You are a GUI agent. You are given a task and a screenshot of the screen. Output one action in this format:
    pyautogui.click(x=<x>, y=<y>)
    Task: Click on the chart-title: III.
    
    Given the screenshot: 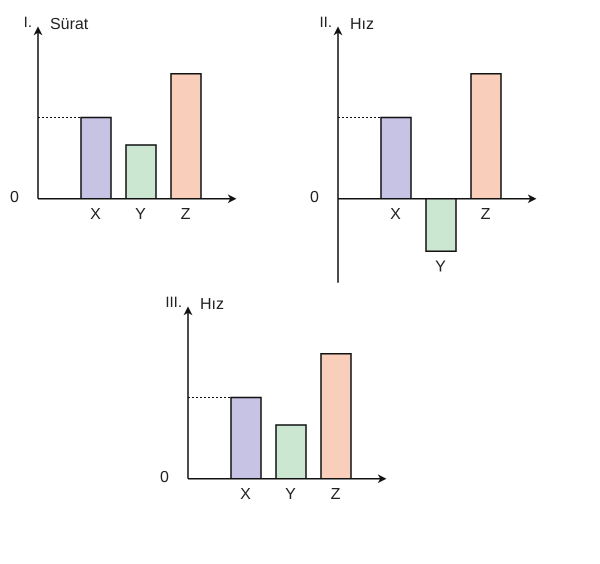 What is the action you would take?
    pyautogui.click(x=173, y=302)
    